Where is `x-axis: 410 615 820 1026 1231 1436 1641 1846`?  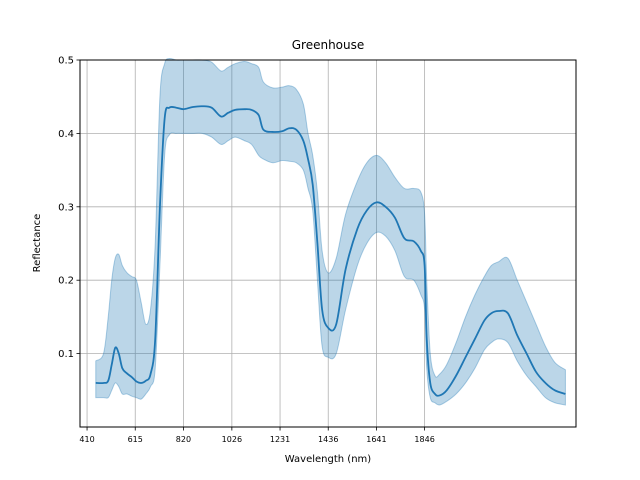 x-axis: 410 615 820 1026 1231 1436 1641 1846 is located at coordinates (257, 435).